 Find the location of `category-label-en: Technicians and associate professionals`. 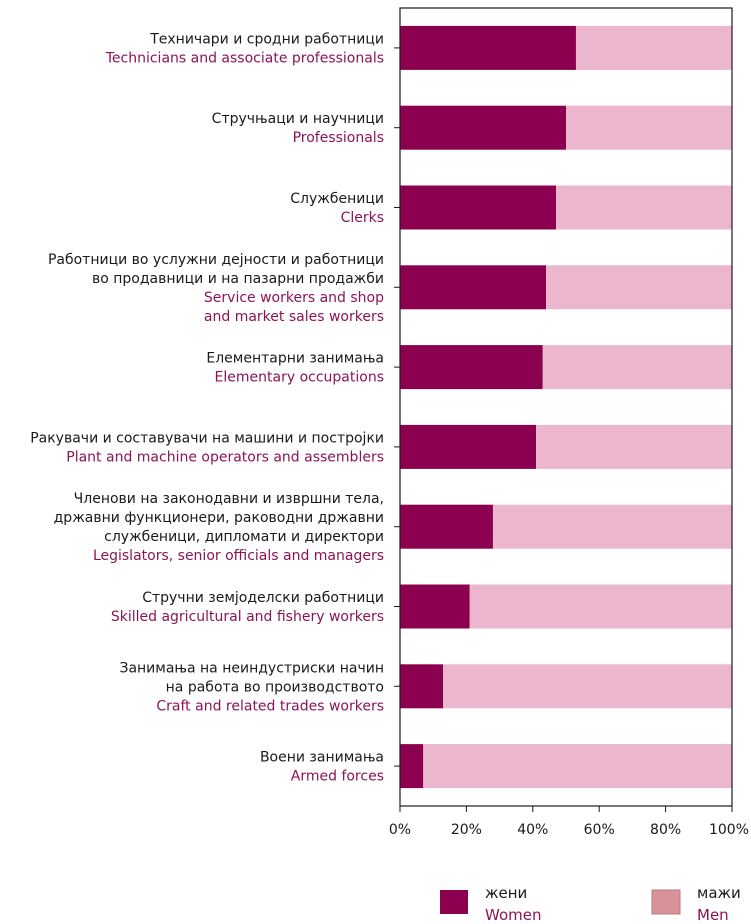

category-label-en: Technicians and associate professionals is located at coordinates (244, 58).